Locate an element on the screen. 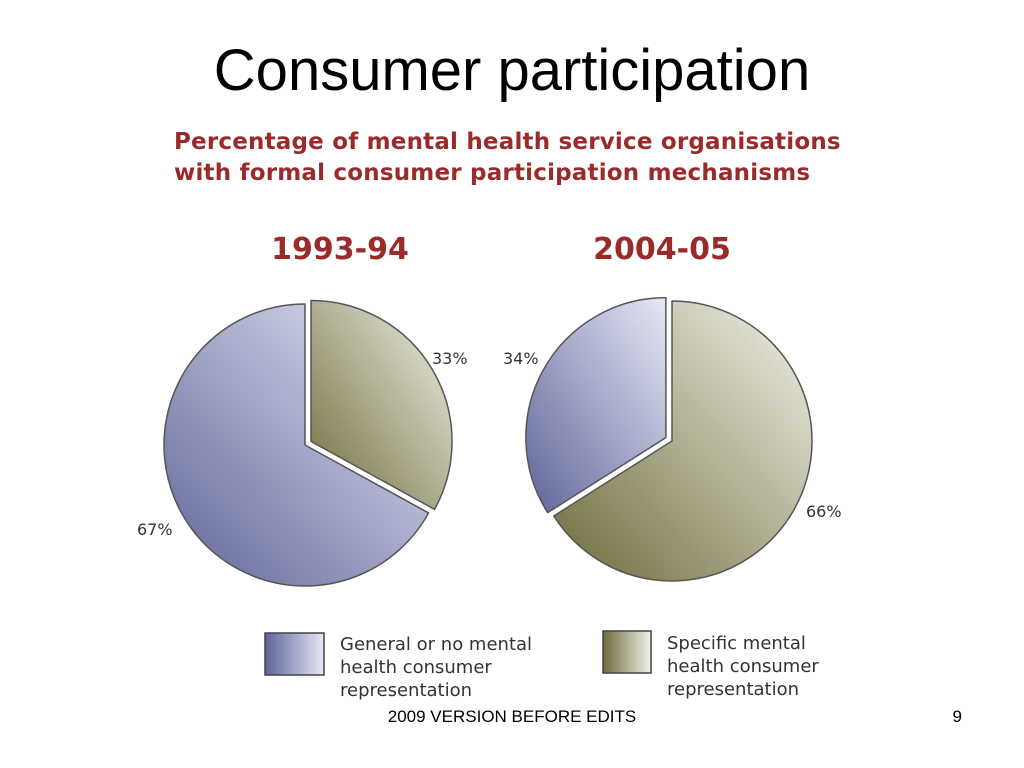 The height and width of the screenshot is (768, 1024). slice-label-1993-general: 67% is located at coordinates (155, 529).